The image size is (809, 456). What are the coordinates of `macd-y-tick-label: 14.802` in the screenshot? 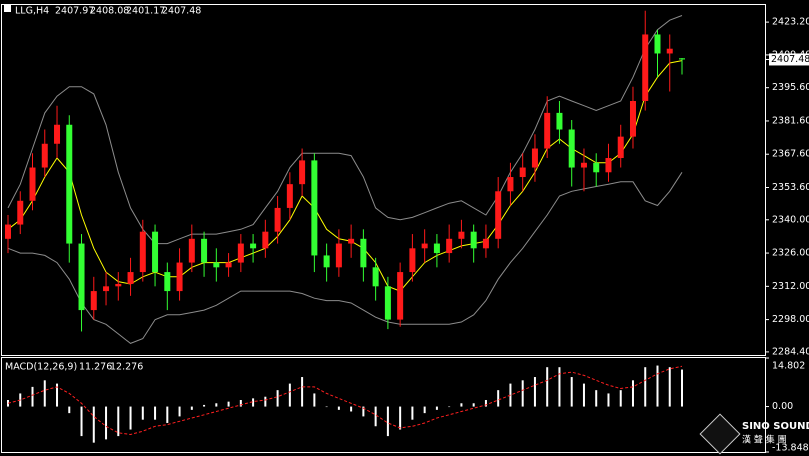 It's located at (788, 366).